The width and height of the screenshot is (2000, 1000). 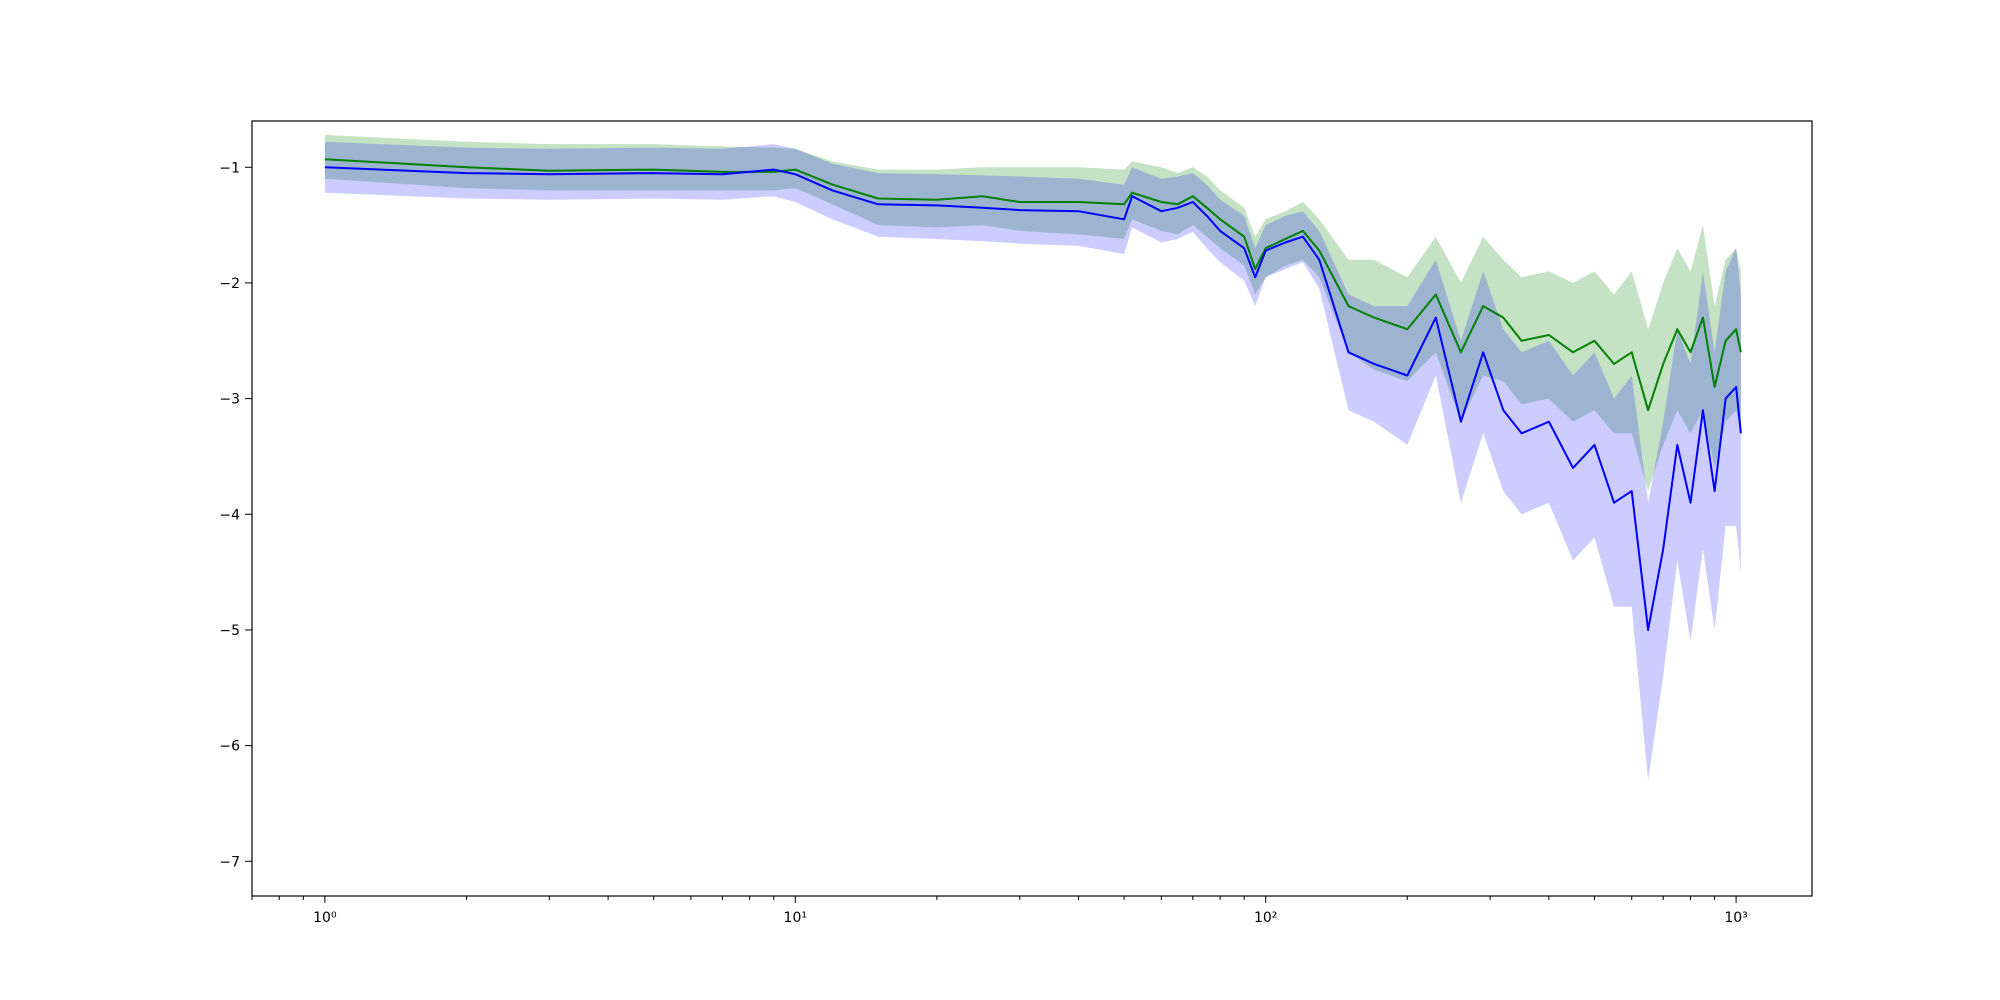 What do you see at coordinates (999, 911) in the screenshot?
I see `x-axis: 10⁰ 10¹ 10² 10³` at bounding box center [999, 911].